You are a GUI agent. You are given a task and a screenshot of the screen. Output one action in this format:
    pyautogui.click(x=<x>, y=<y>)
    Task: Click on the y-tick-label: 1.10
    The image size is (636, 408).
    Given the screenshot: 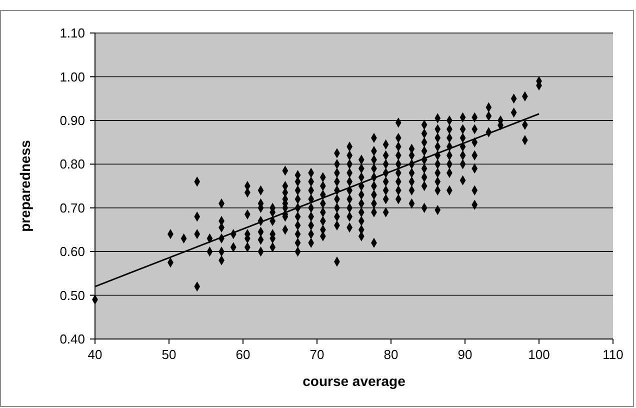 What is the action you would take?
    pyautogui.click(x=72, y=33)
    